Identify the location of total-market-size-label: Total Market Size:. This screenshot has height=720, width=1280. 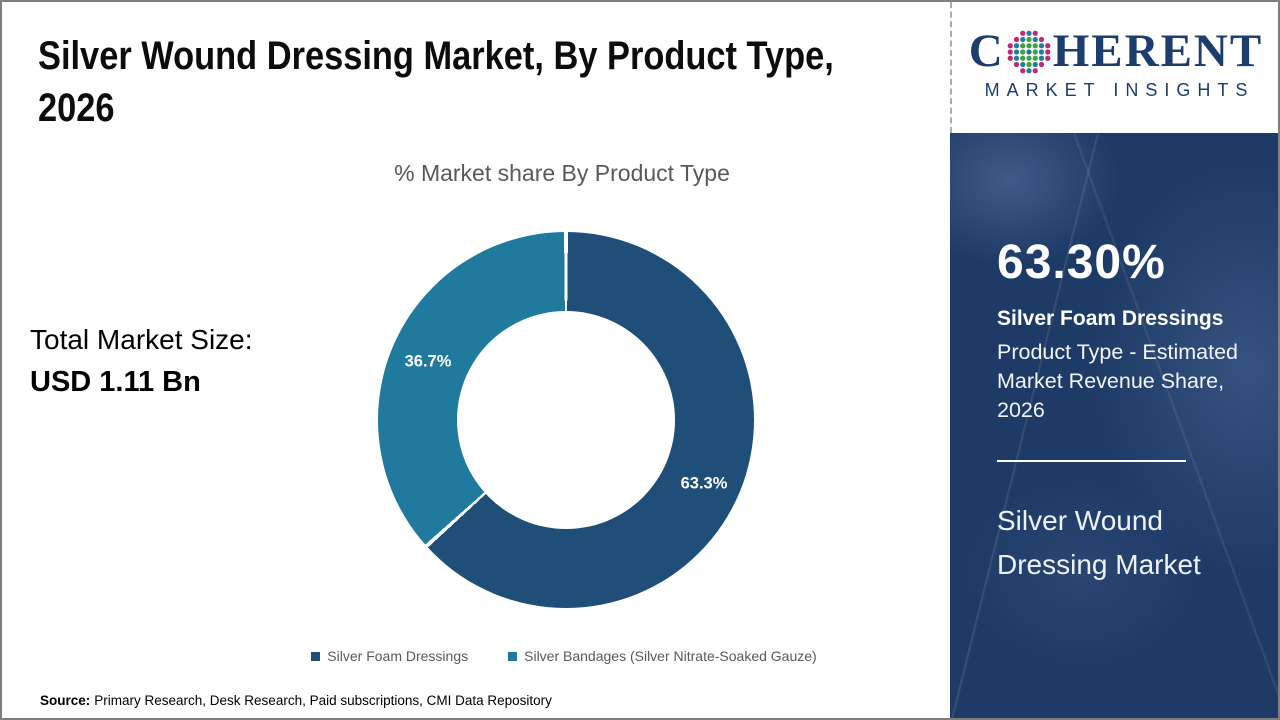
(141, 339).